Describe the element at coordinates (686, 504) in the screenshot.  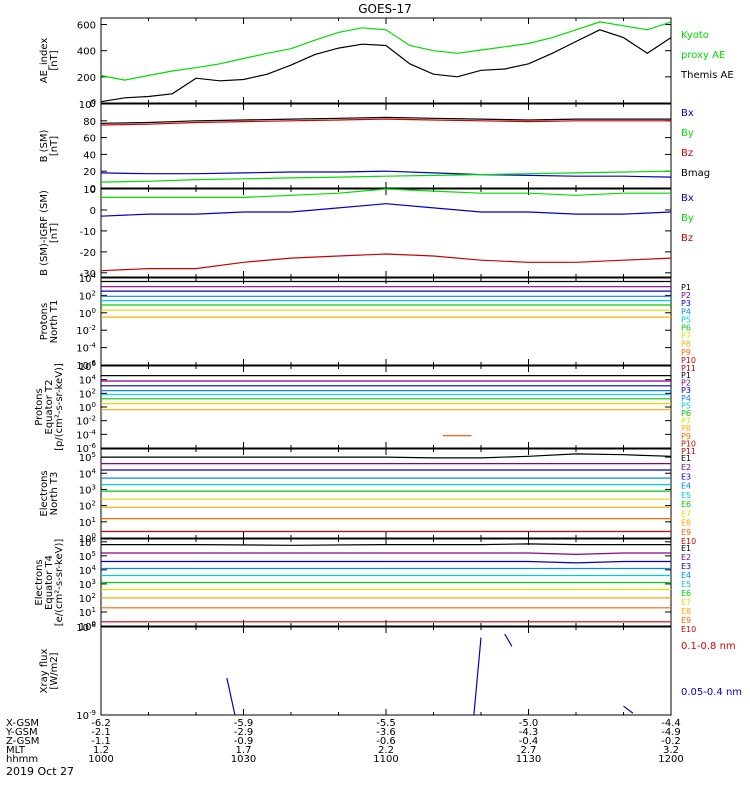
I see `legend-label: E6` at that location.